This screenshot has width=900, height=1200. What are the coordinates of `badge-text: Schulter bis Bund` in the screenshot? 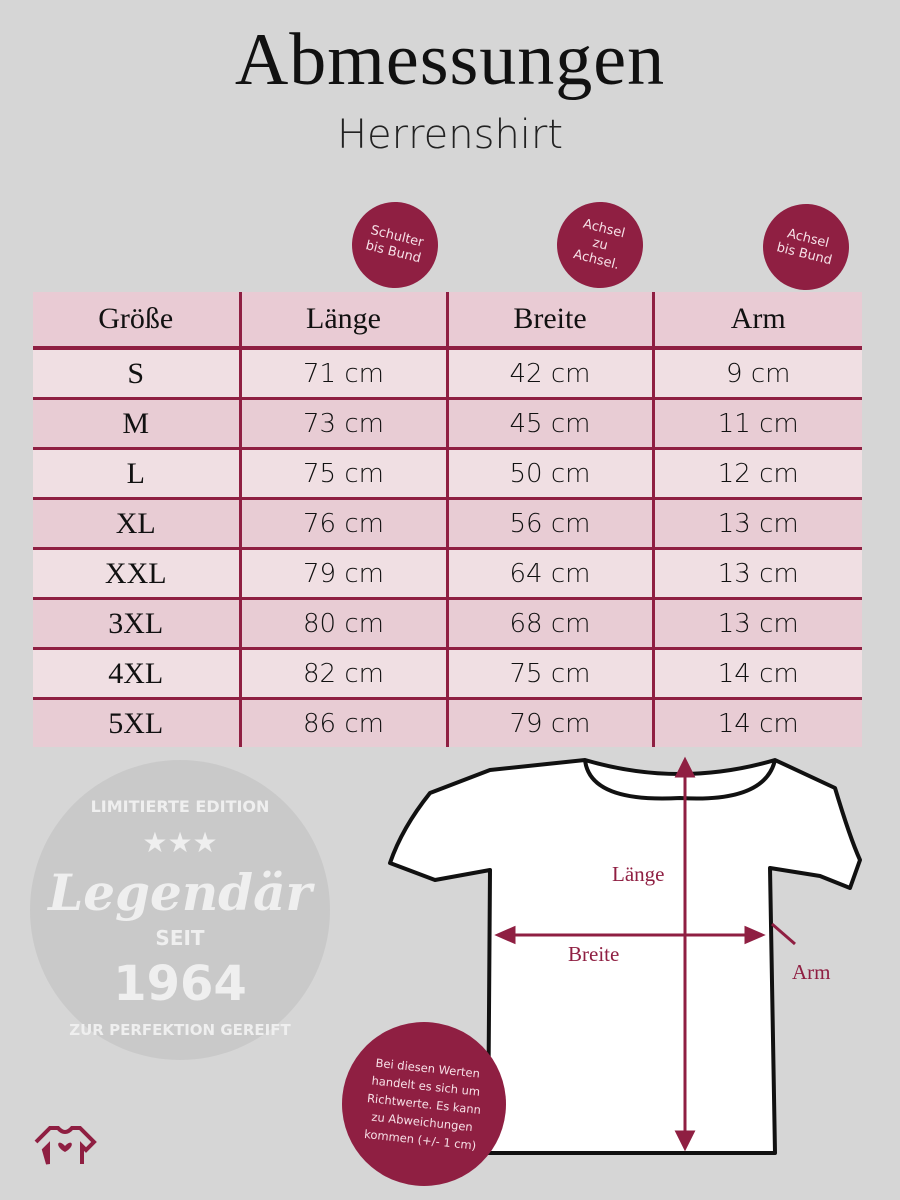 It's located at (394, 244).